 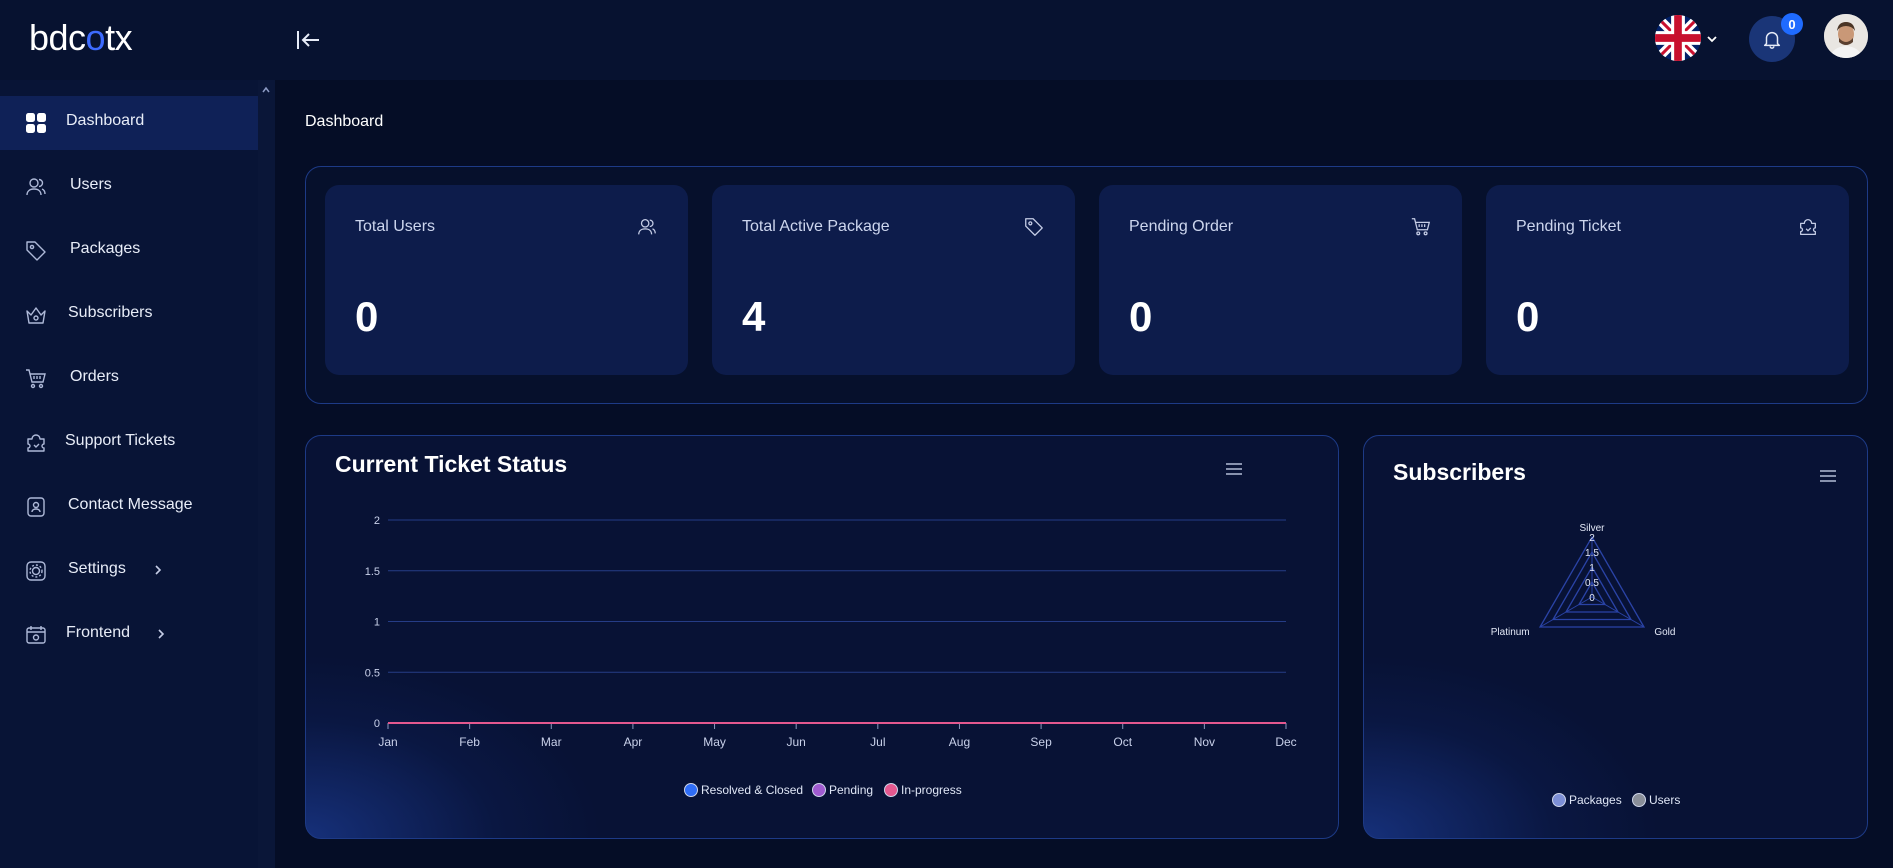 What do you see at coordinates (344, 121) in the screenshot?
I see `page-title: Dashboard` at bounding box center [344, 121].